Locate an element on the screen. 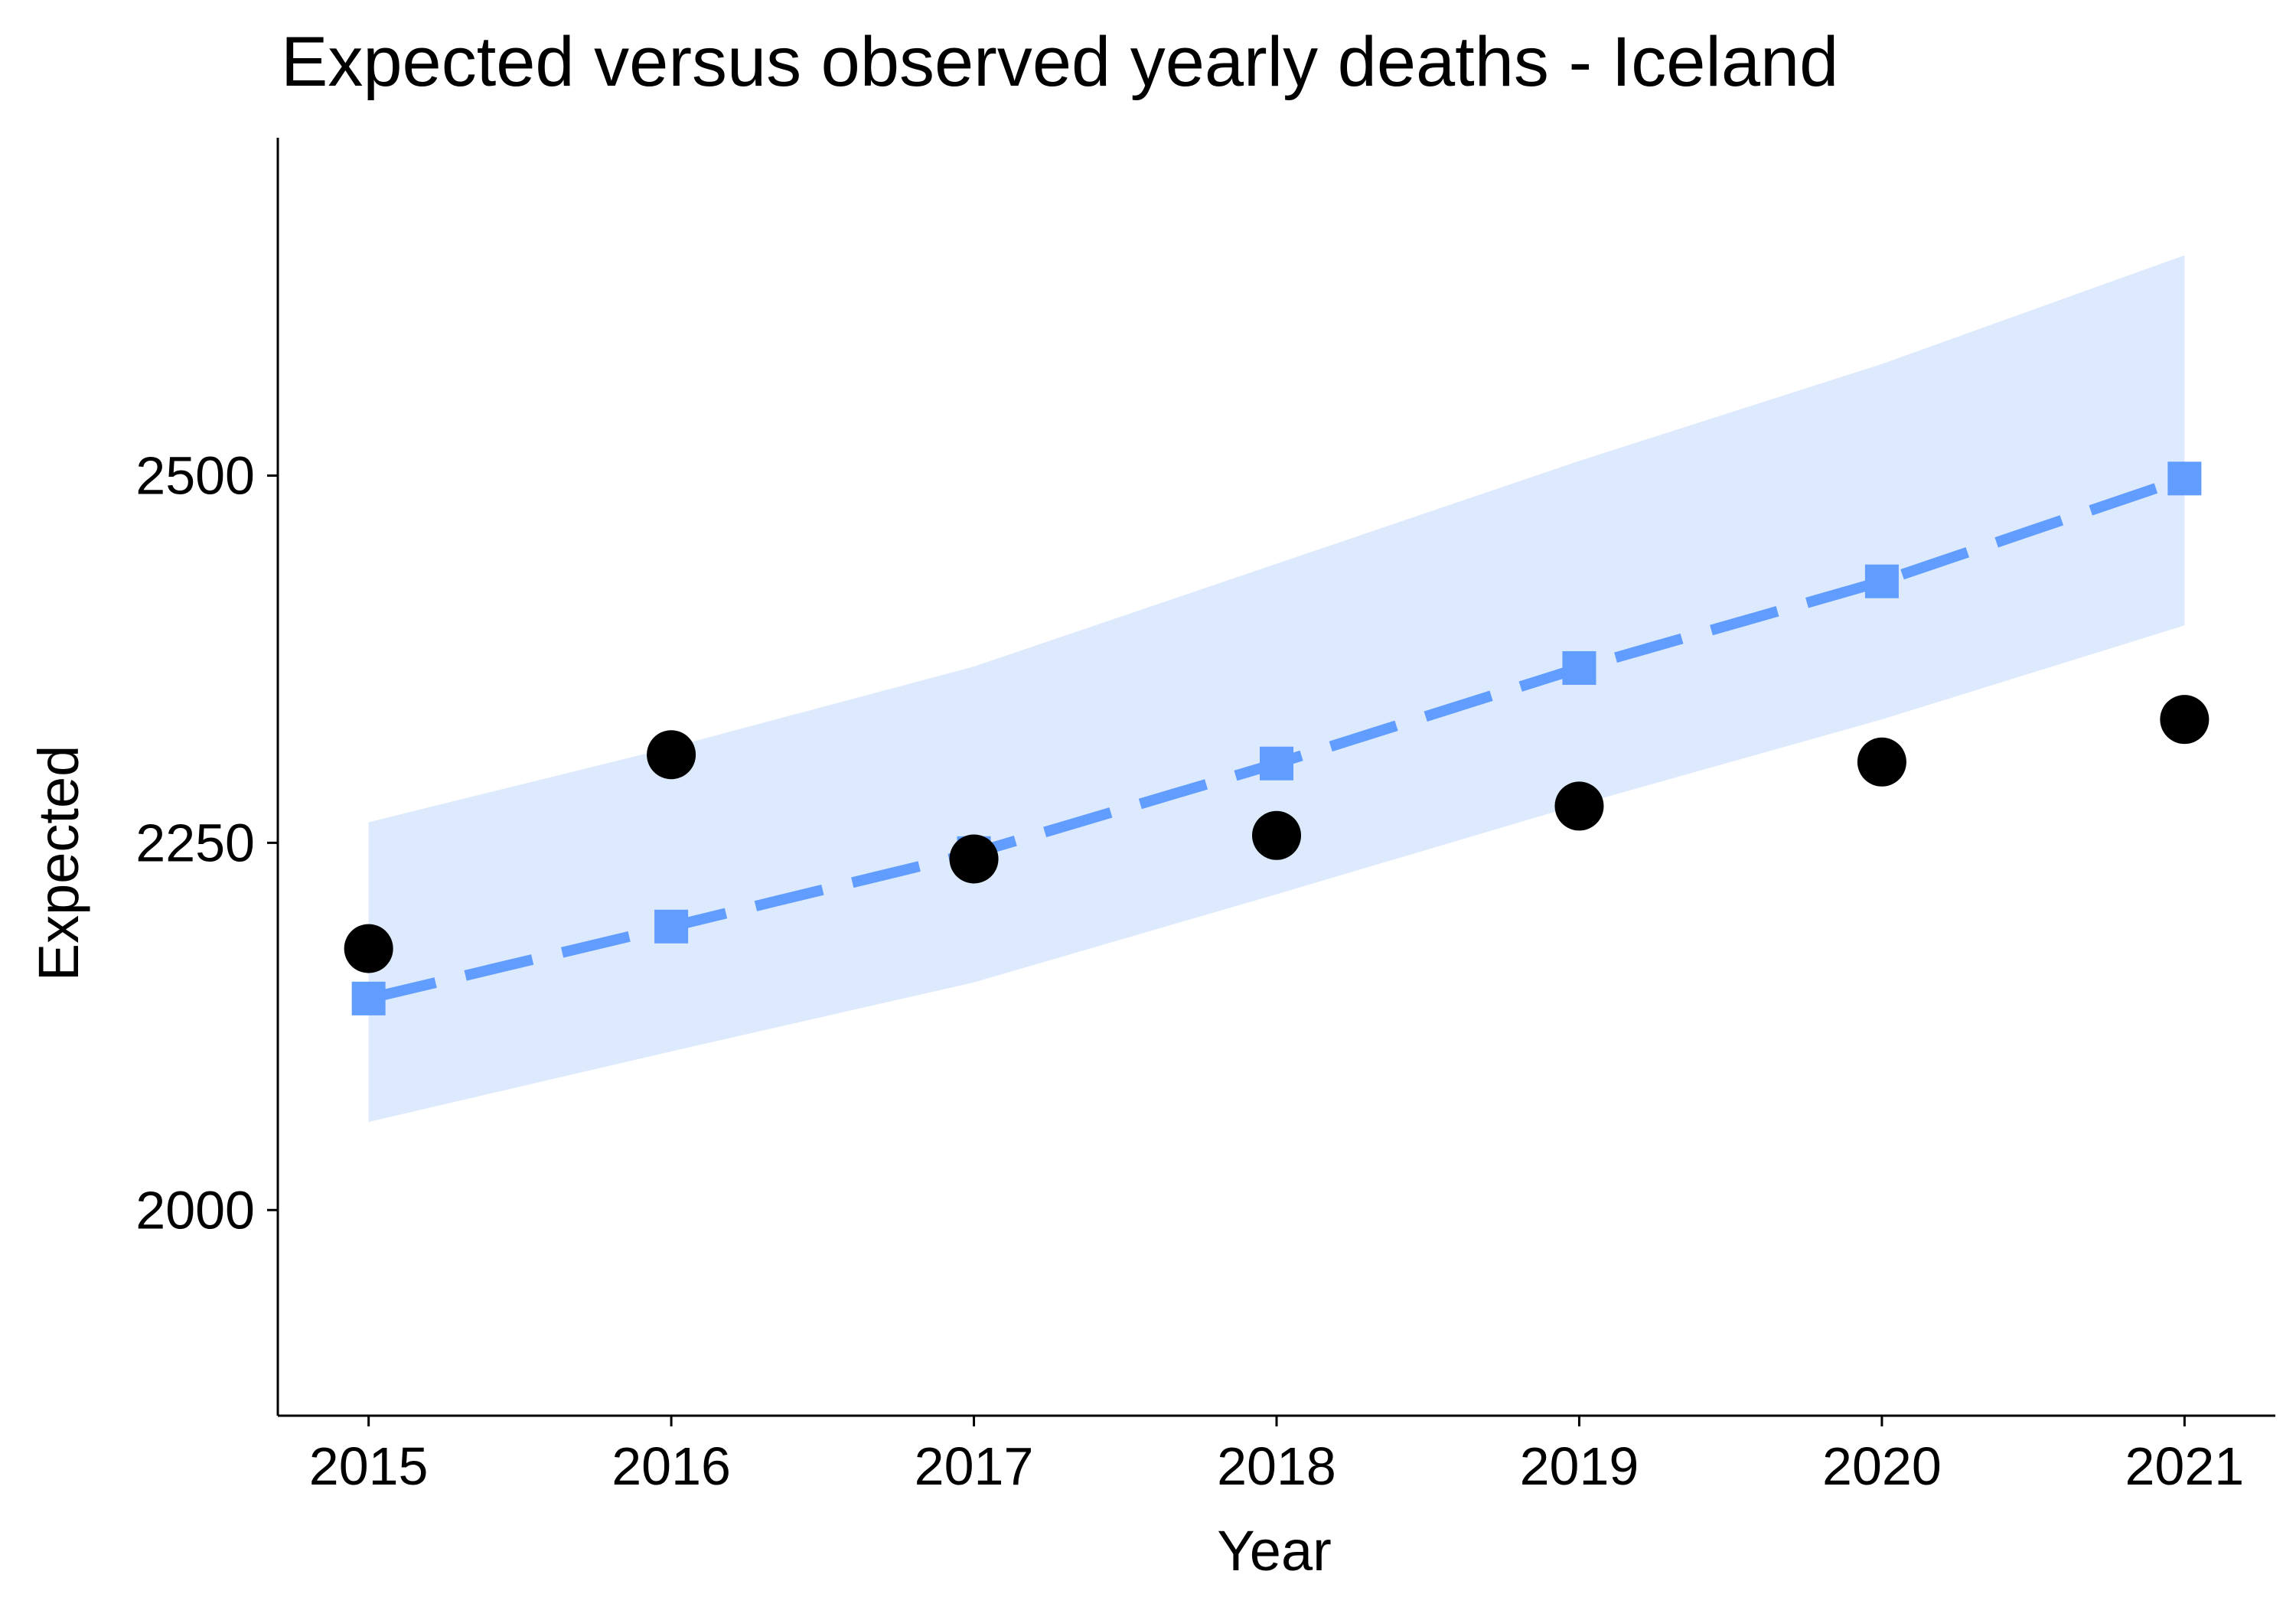 The height and width of the screenshot is (1607, 2296). x-tick-label: 2018 is located at coordinates (1276, 1466).